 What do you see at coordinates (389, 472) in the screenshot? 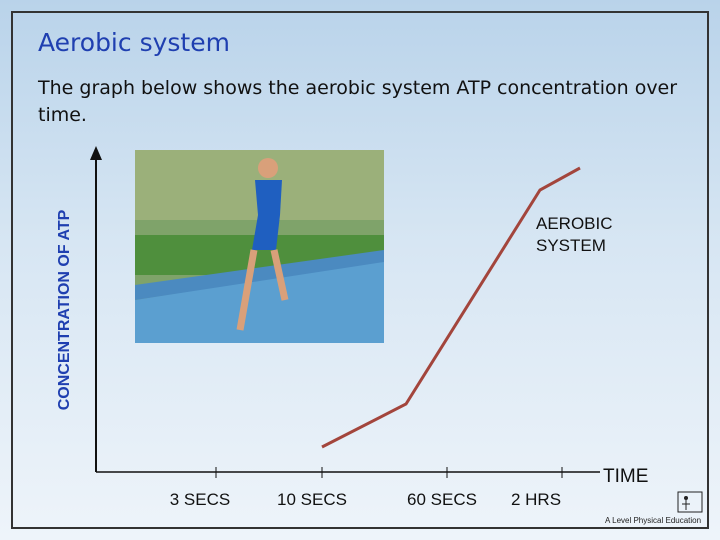
I see `x-ticks` at bounding box center [389, 472].